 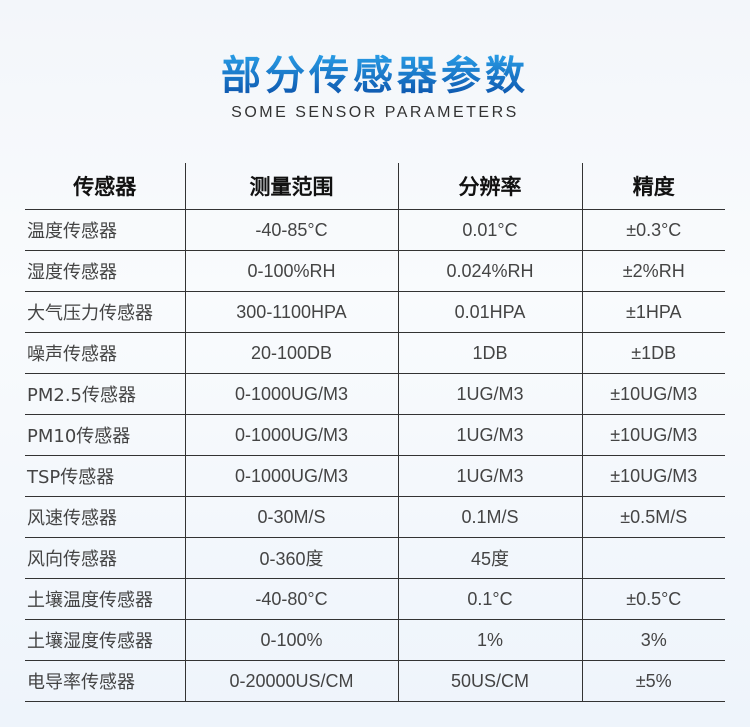 I want to click on table-row: 土壤湿度传感器 0-100% 1% 3%, so click(x=375, y=640).